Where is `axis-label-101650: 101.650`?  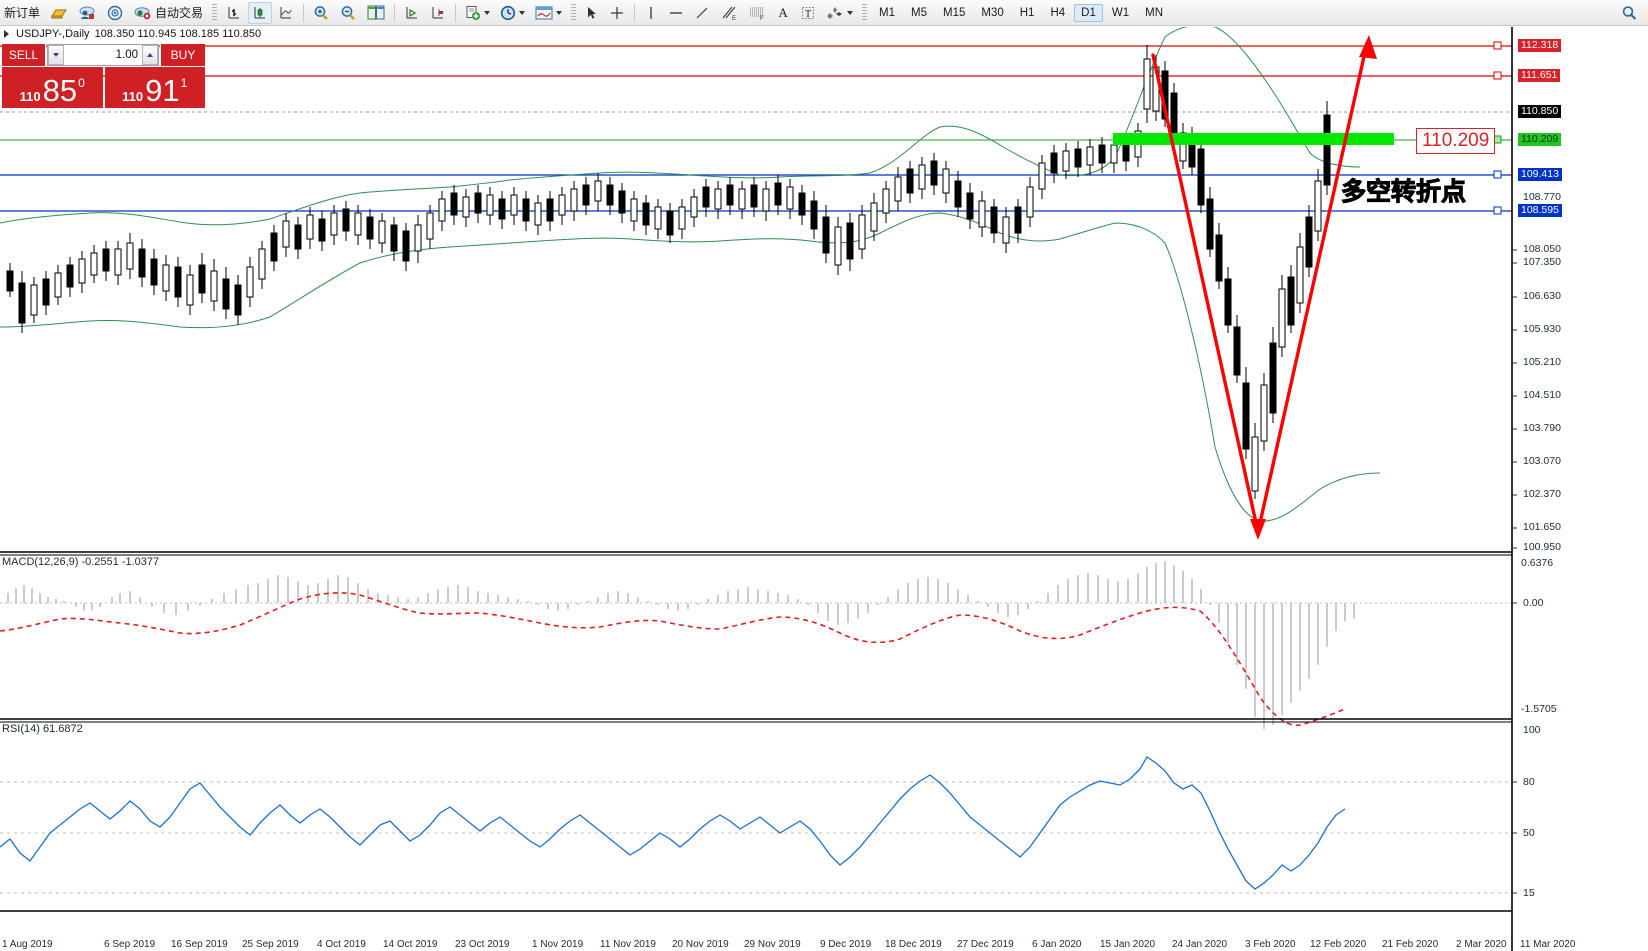 axis-label-101650: 101.650 is located at coordinates (1542, 527).